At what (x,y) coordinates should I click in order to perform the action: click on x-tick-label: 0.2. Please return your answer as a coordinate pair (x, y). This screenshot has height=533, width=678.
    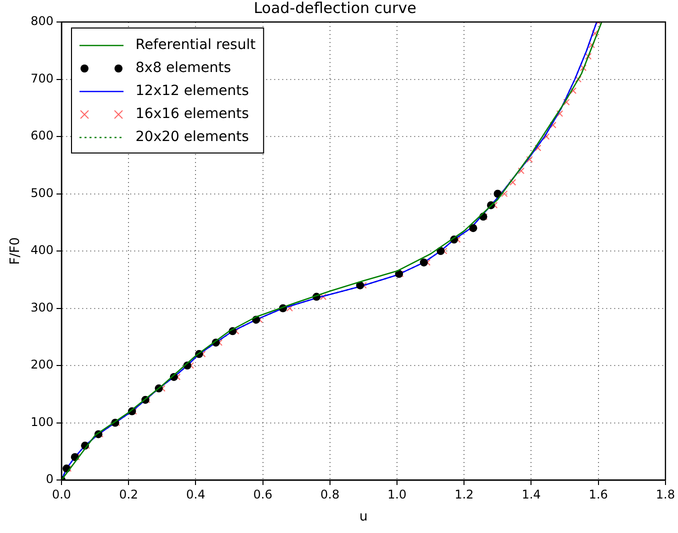
    Looking at the image, I should click on (128, 494).